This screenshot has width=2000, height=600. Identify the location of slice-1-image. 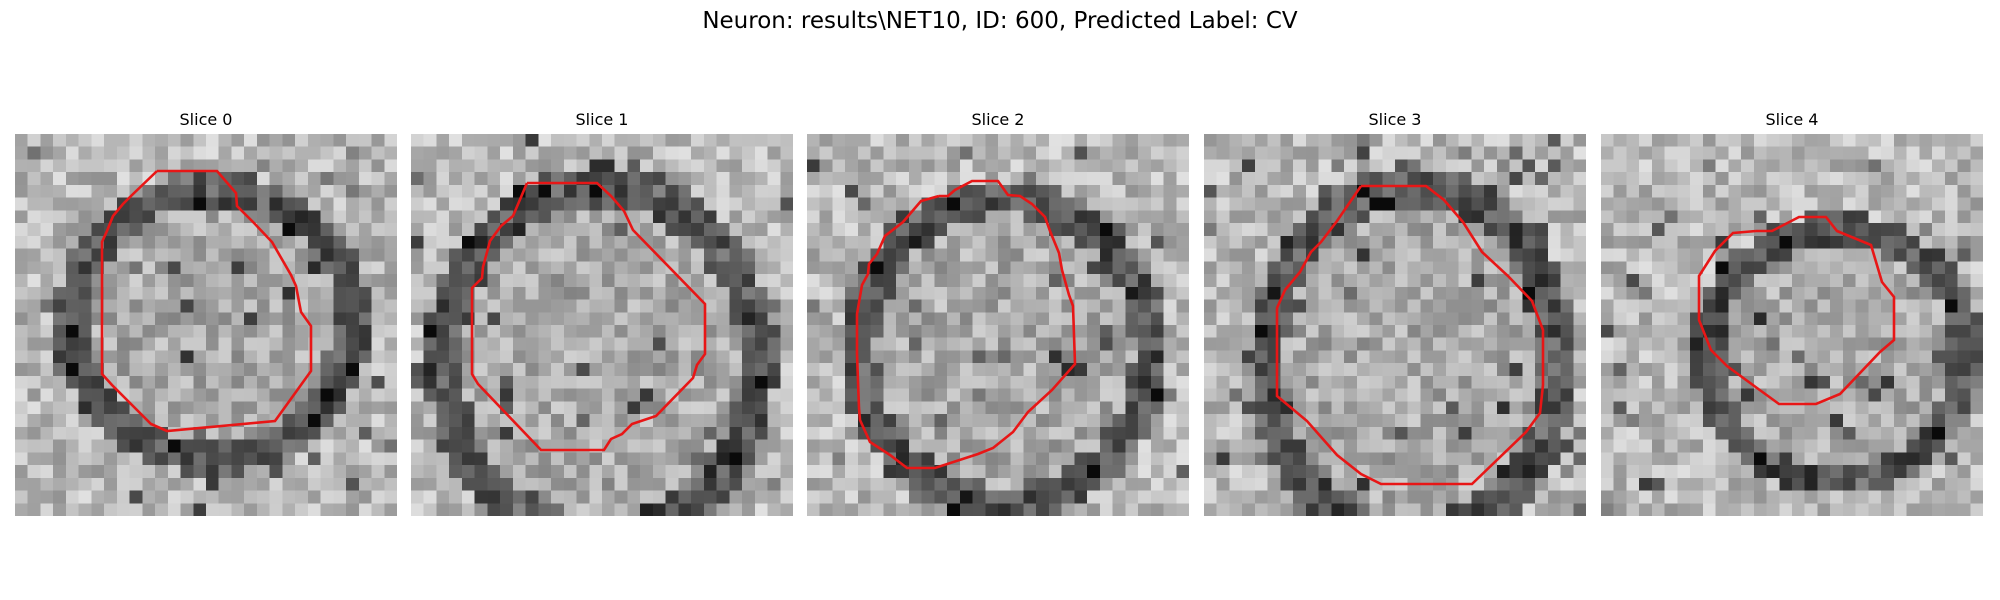
(602, 325).